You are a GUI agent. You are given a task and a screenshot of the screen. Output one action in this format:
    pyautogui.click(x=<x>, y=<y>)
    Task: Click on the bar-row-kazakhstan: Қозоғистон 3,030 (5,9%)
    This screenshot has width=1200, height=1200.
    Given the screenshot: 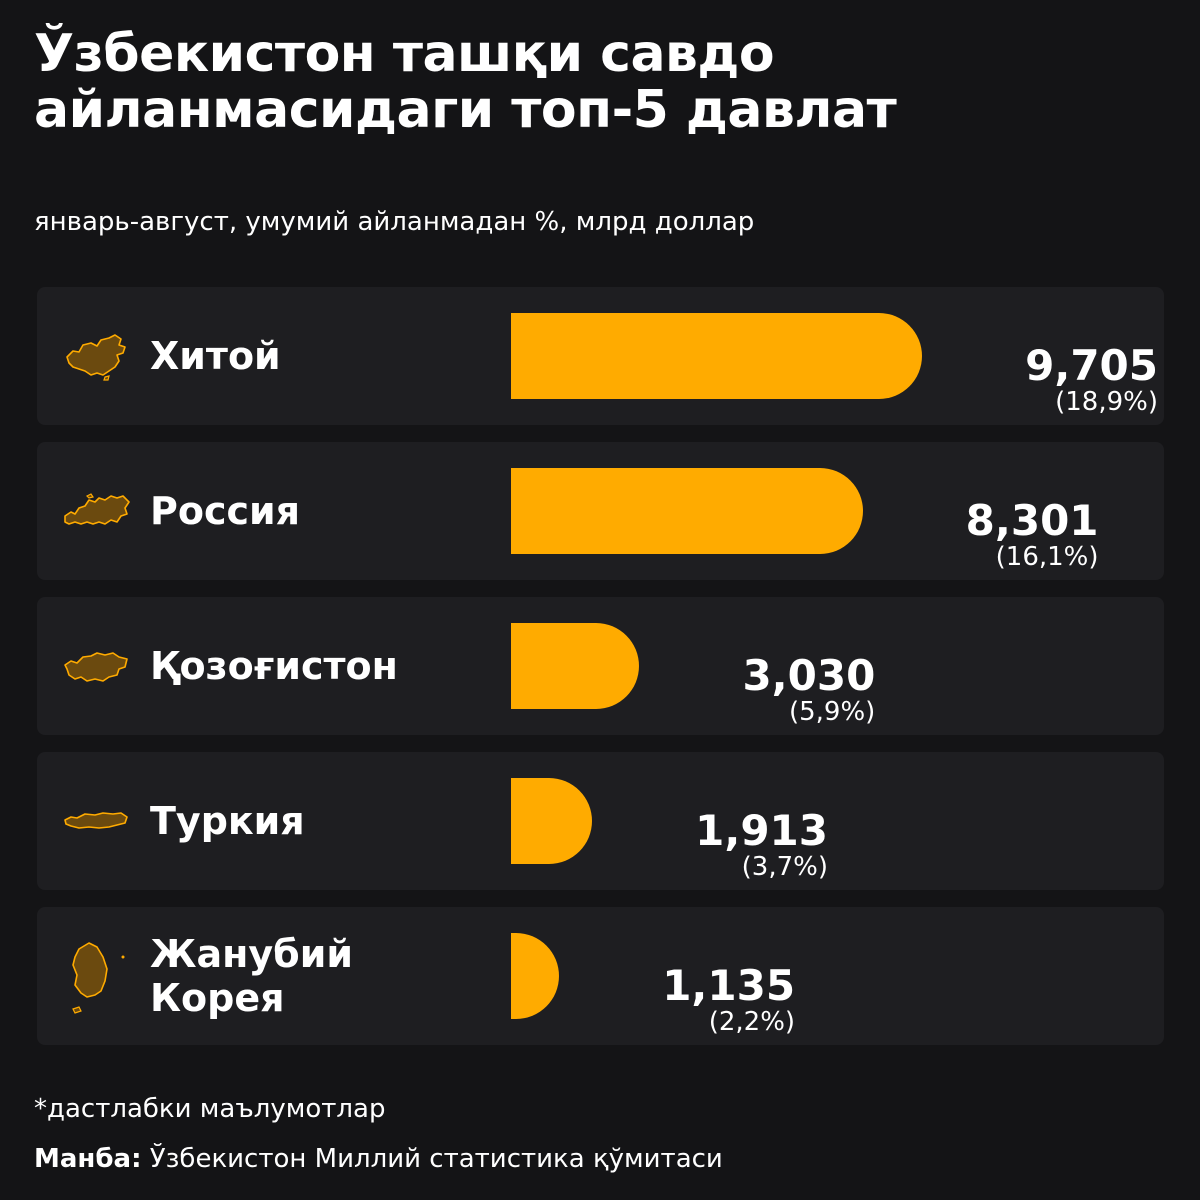 What is the action you would take?
    pyautogui.click(x=600, y=666)
    